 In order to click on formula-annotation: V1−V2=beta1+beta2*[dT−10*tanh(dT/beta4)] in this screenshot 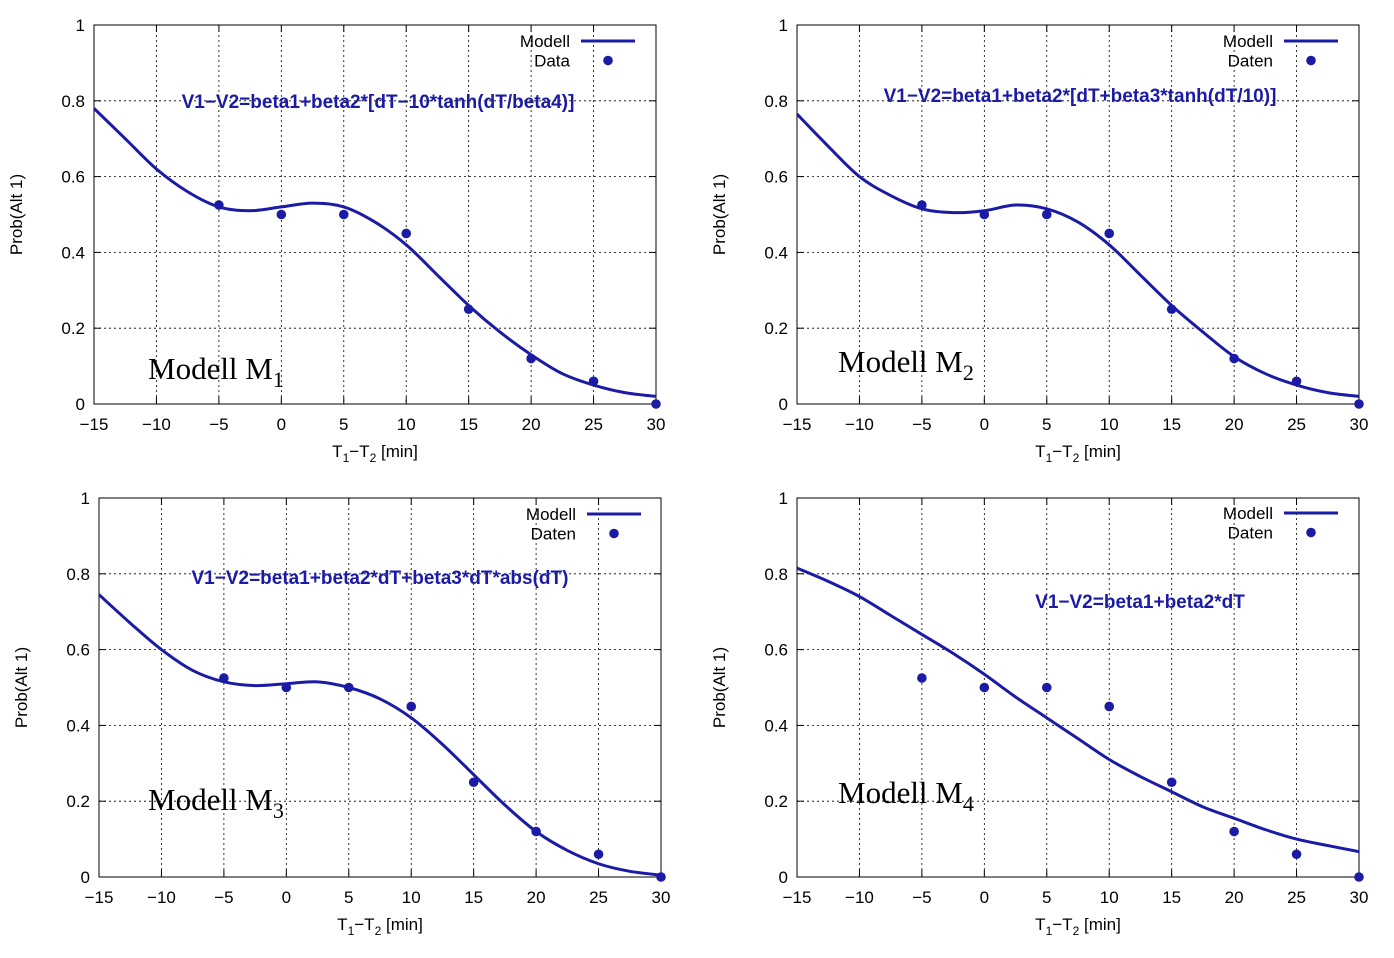, I will do `click(378, 102)`.